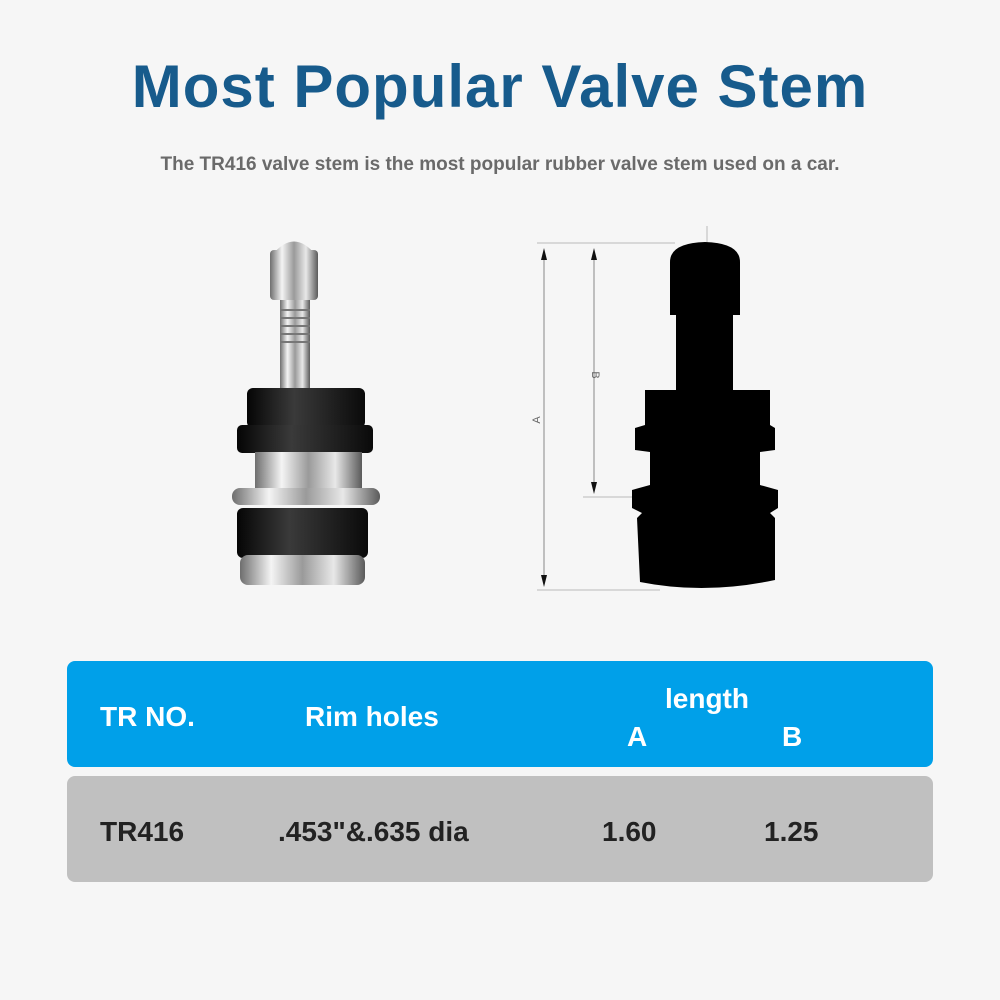 This screenshot has width=1000, height=1000. I want to click on header-length-b: B, so click(792, 736).